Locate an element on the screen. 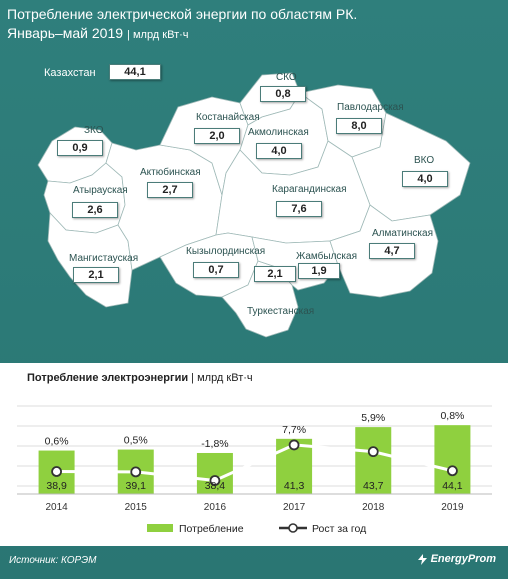 The width and height of the screenshot is (508, 579). tick-label-2015: 2015 is located at coordinates (136, 507).